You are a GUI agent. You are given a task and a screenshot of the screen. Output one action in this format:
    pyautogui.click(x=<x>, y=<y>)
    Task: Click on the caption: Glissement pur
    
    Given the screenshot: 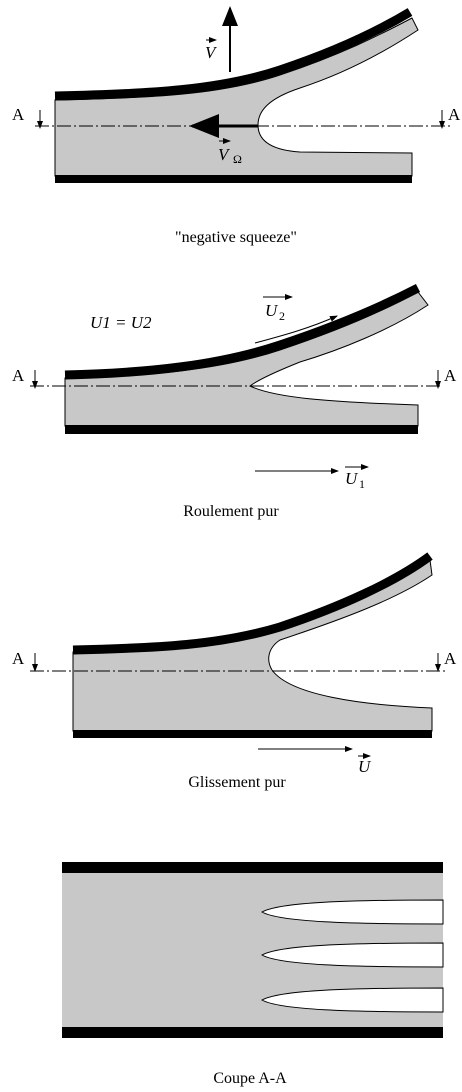 What is the action you would take?
    pyautogui.click(x=237, y=782)
    